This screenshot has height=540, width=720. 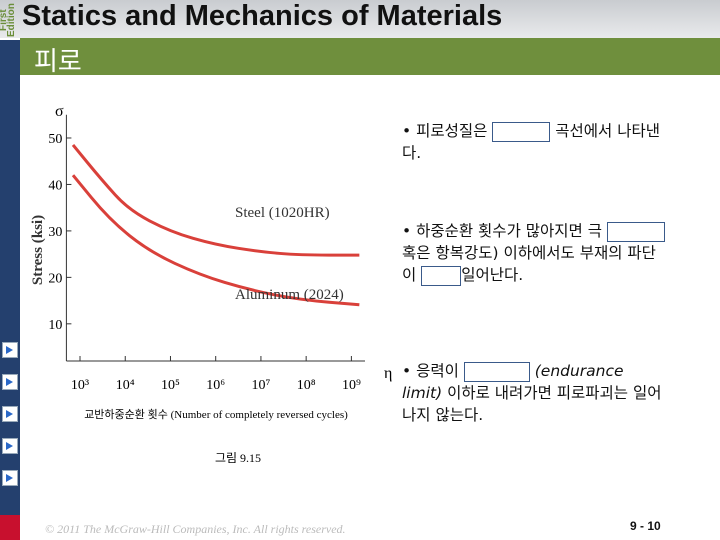 I want to click on y-tick-label: 30, so click(x=55, y=232).